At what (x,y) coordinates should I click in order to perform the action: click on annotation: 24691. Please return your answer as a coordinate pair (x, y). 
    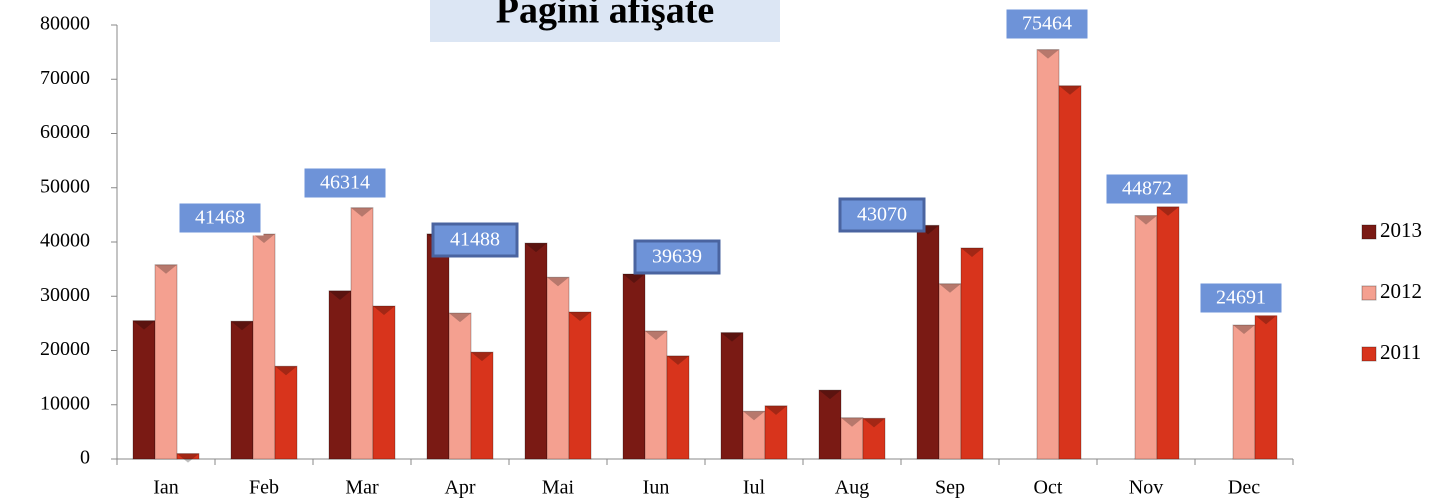
    Looking at the image, I should click on (1241, 298).